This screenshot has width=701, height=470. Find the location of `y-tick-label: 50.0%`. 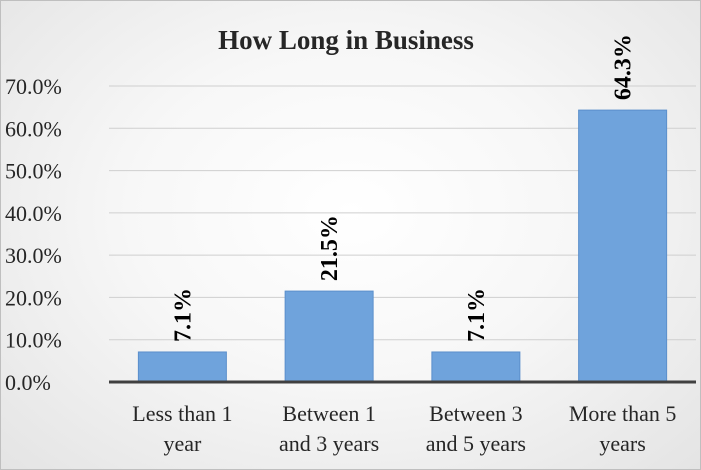

y-tick-label: 50.0% is located at coordinates (33, 171).